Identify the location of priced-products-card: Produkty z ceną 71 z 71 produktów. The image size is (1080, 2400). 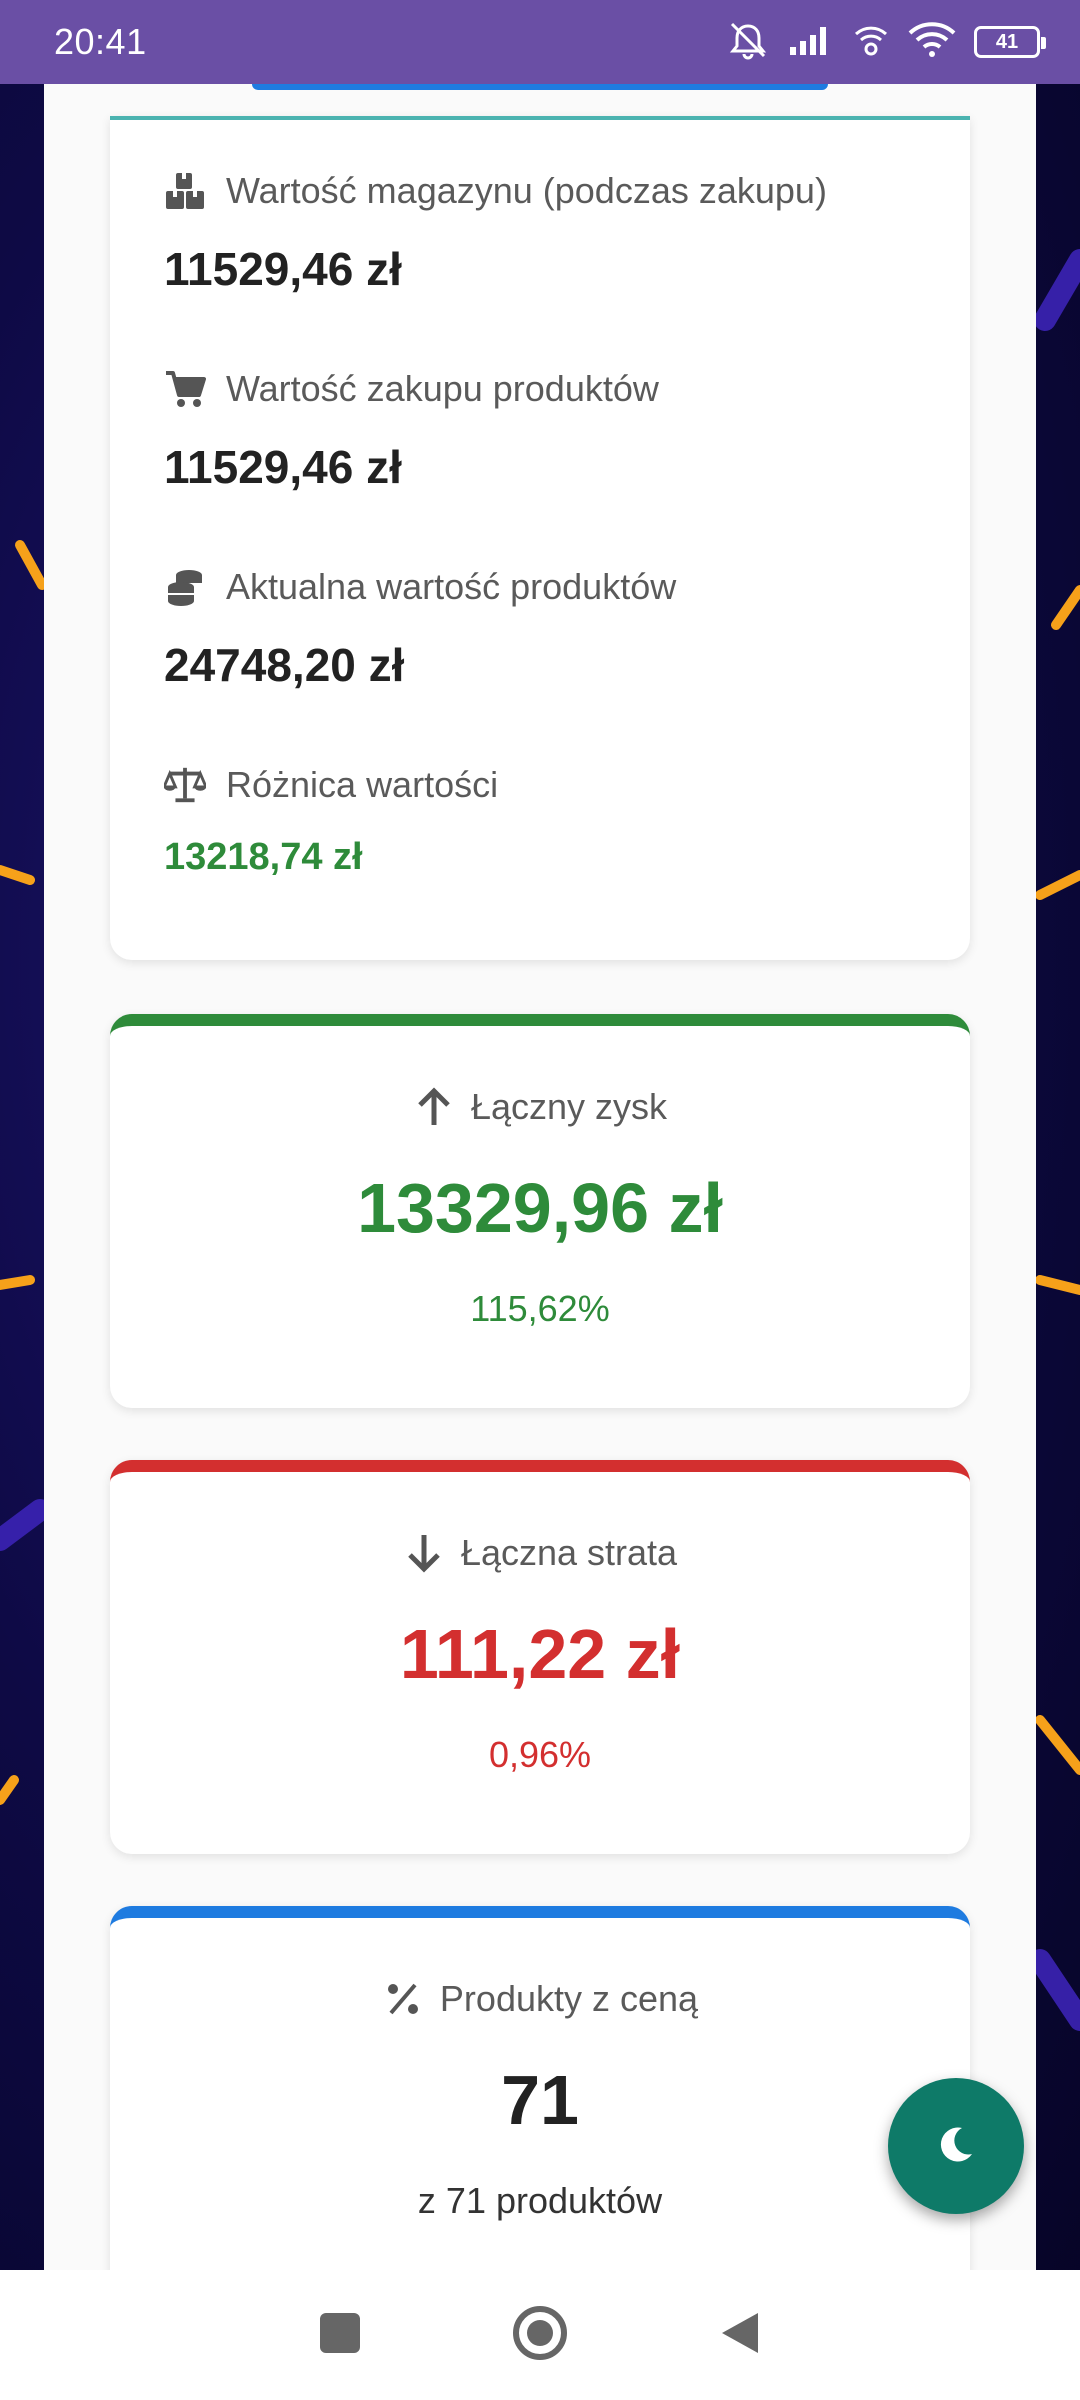
(540, 2088).